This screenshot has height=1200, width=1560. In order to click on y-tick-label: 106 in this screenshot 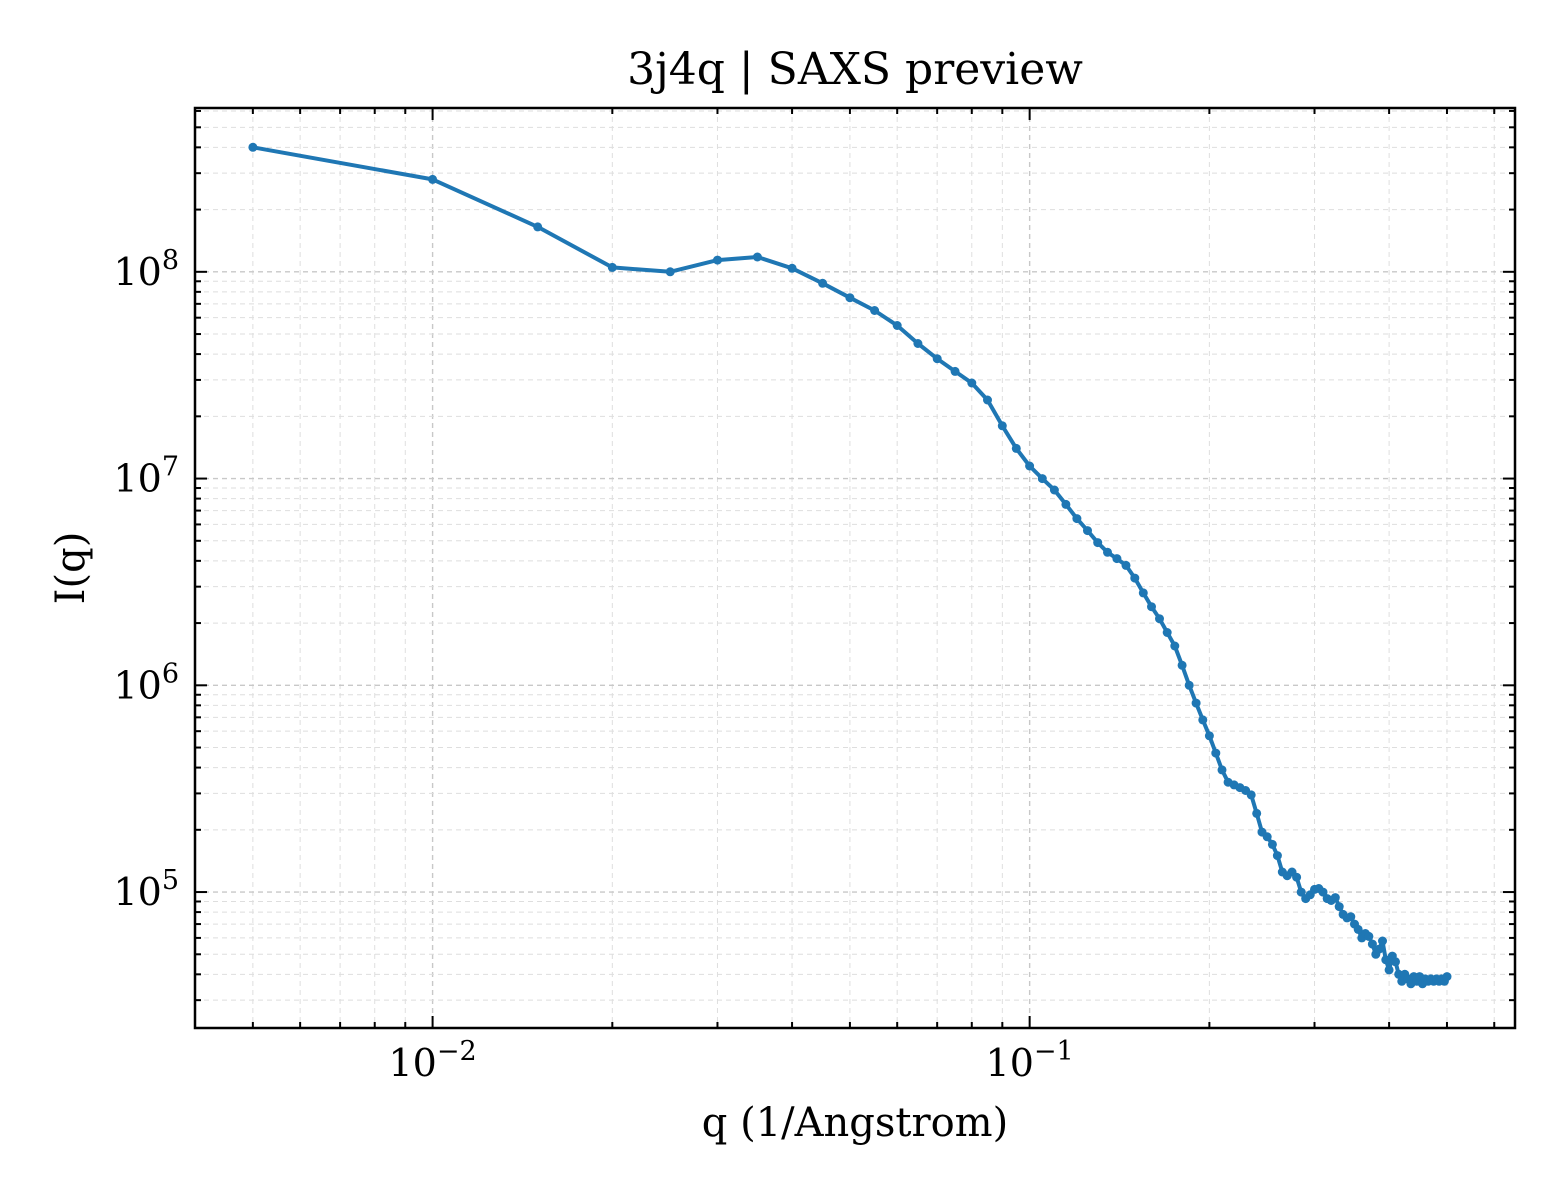, I will do `click(146, 682)`.